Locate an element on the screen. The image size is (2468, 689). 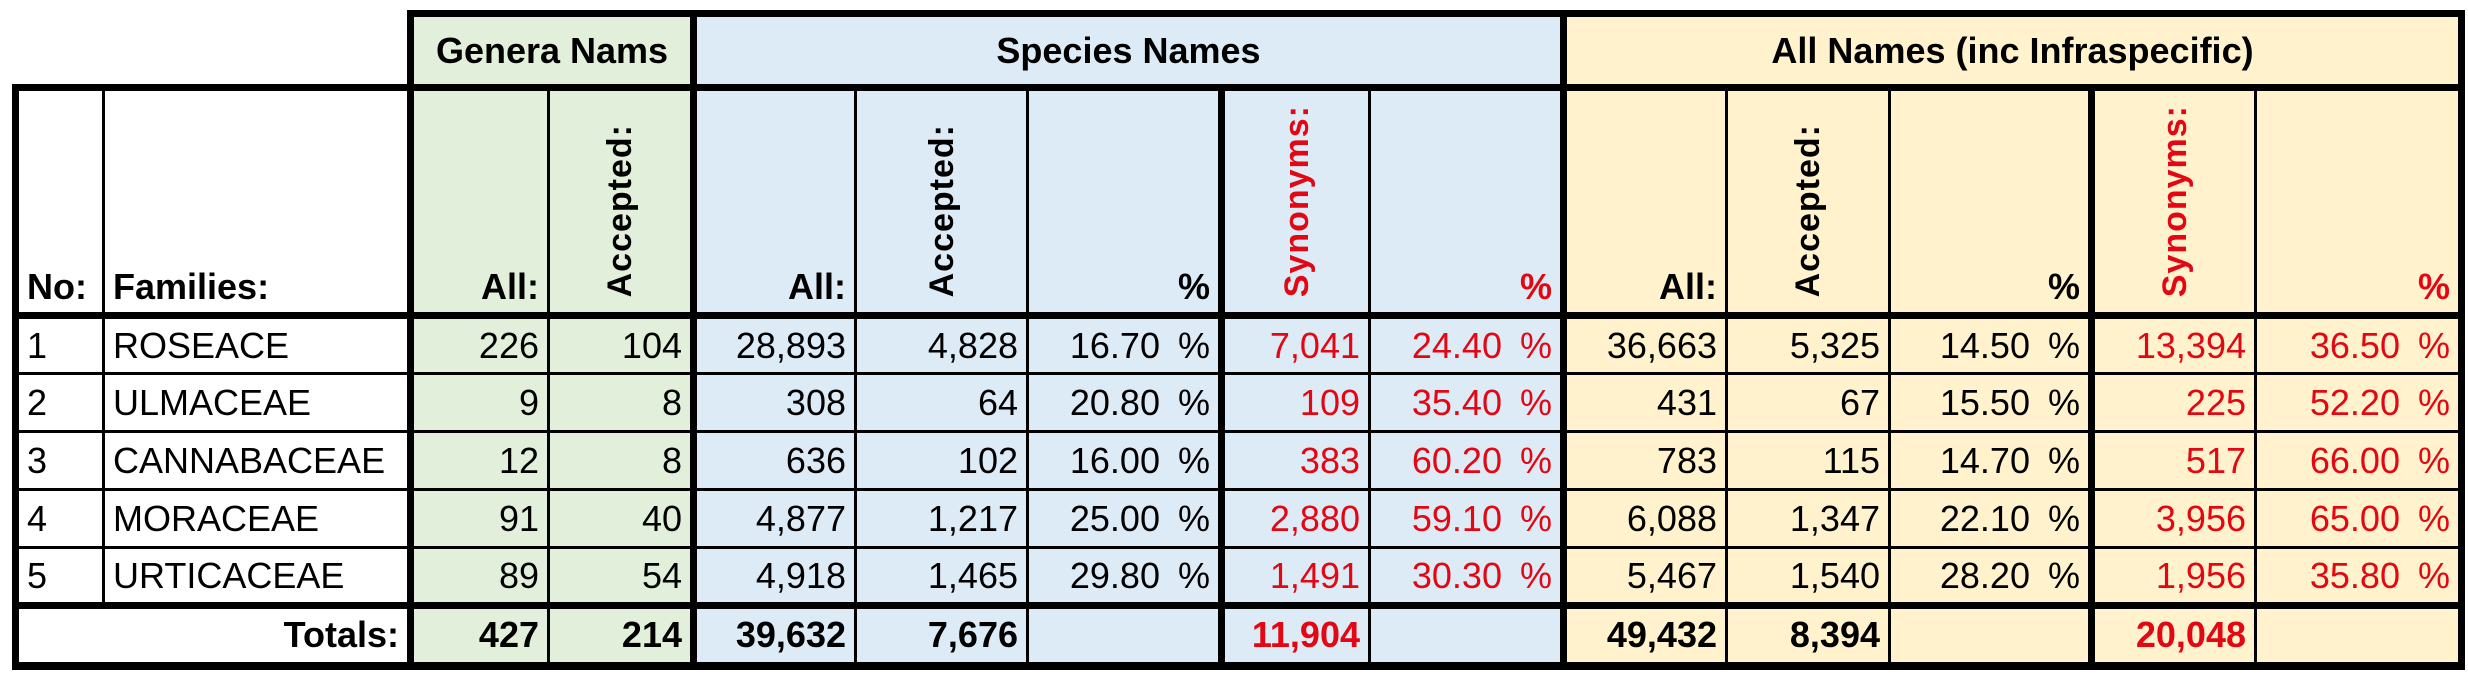
col-header-all-synonyms: Synonyms: is located at coordinates (2172, 203).